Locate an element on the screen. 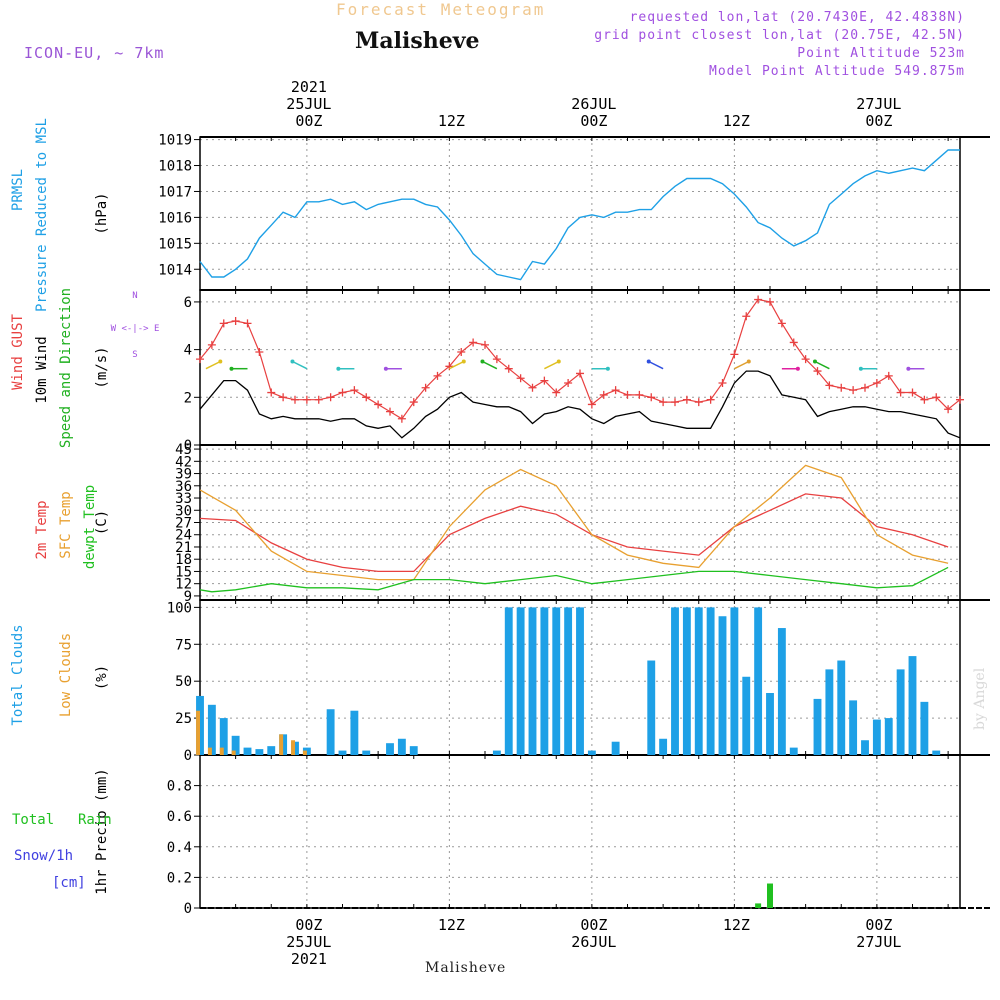  y-tick-label-temperature: 21 is located at coordinates (183, 548).